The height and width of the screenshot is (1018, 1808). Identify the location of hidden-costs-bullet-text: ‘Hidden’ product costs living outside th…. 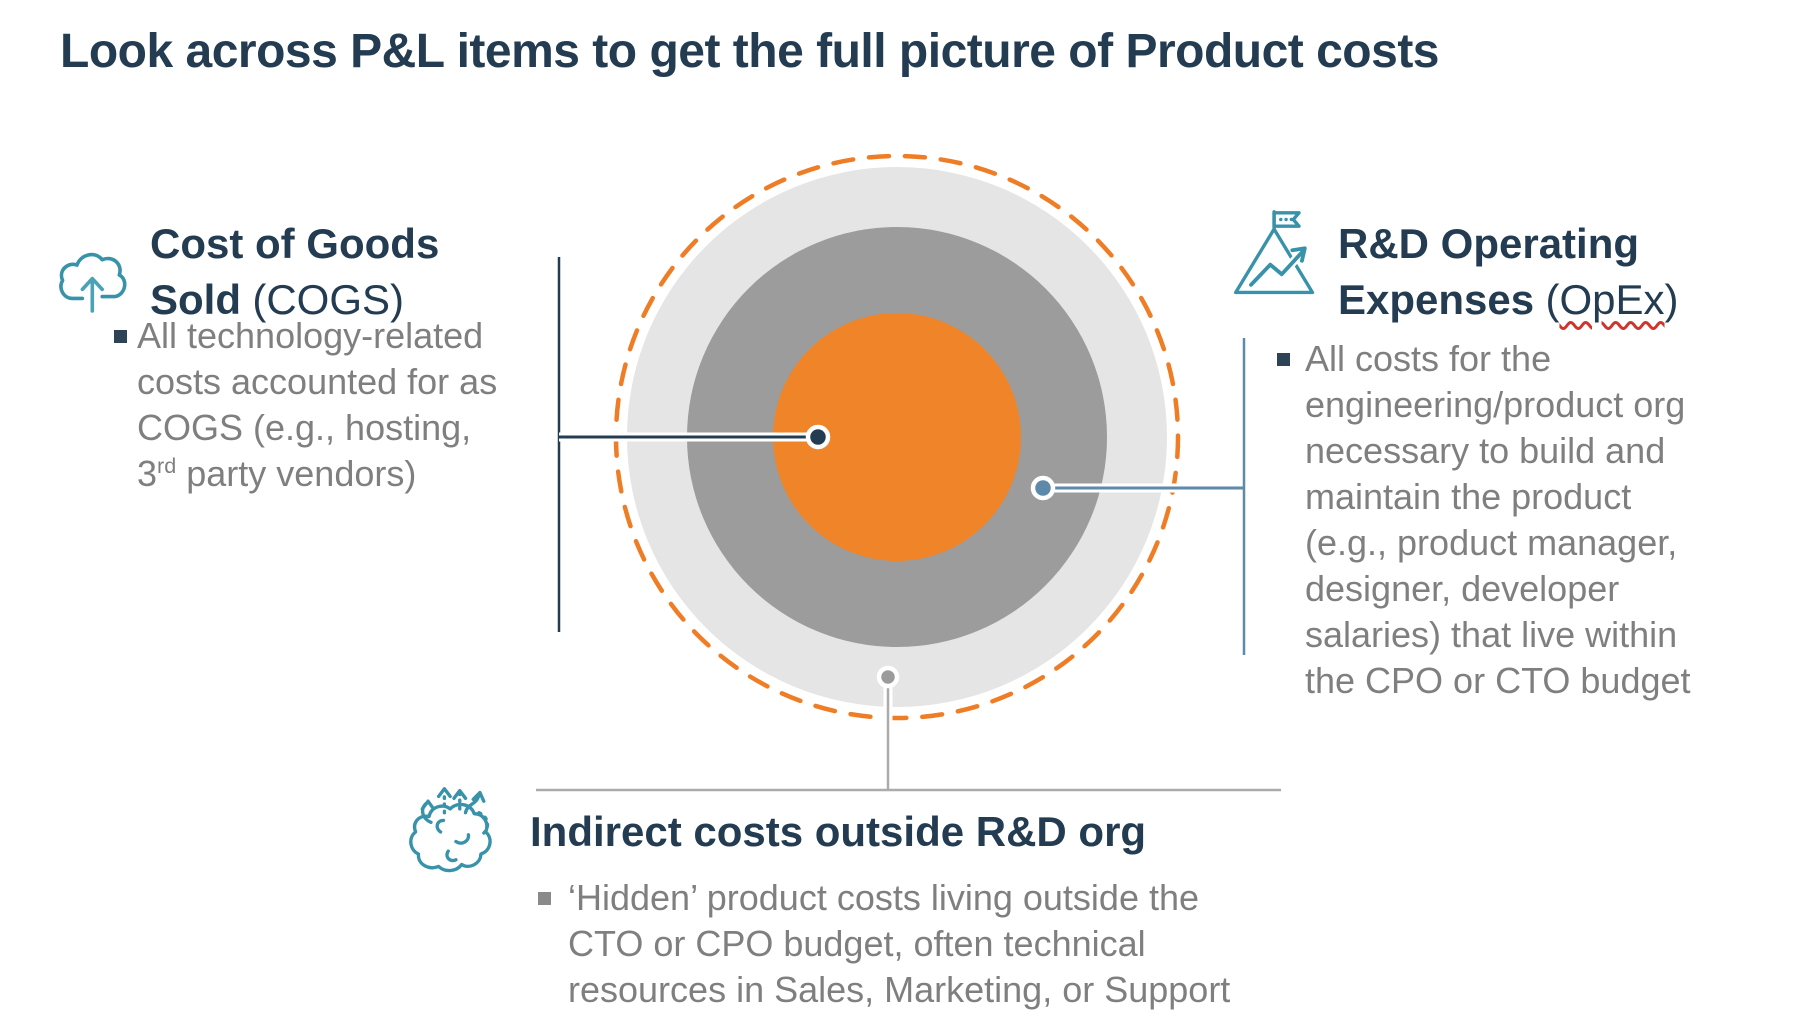
(899, 943).